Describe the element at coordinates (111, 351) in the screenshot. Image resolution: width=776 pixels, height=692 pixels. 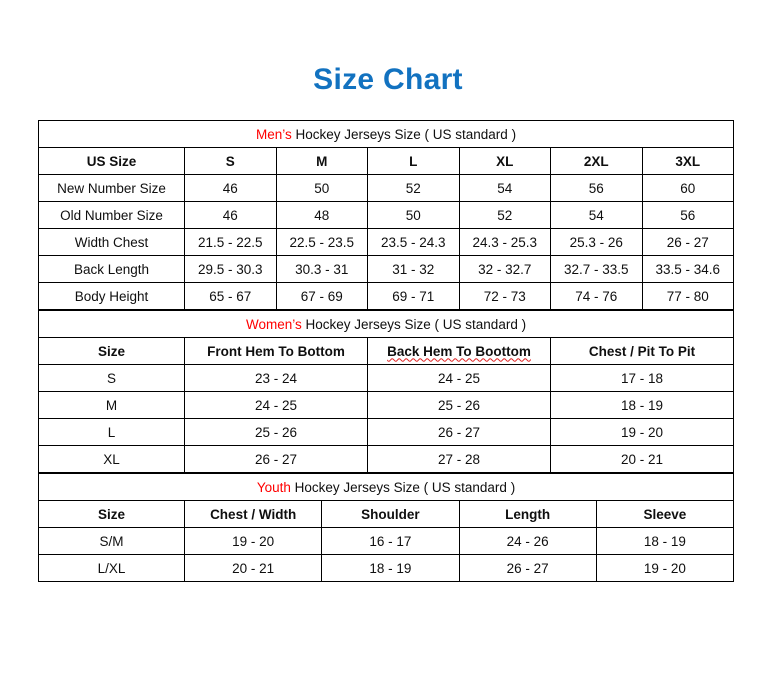
I see `womens-header-size: Size` at that location.